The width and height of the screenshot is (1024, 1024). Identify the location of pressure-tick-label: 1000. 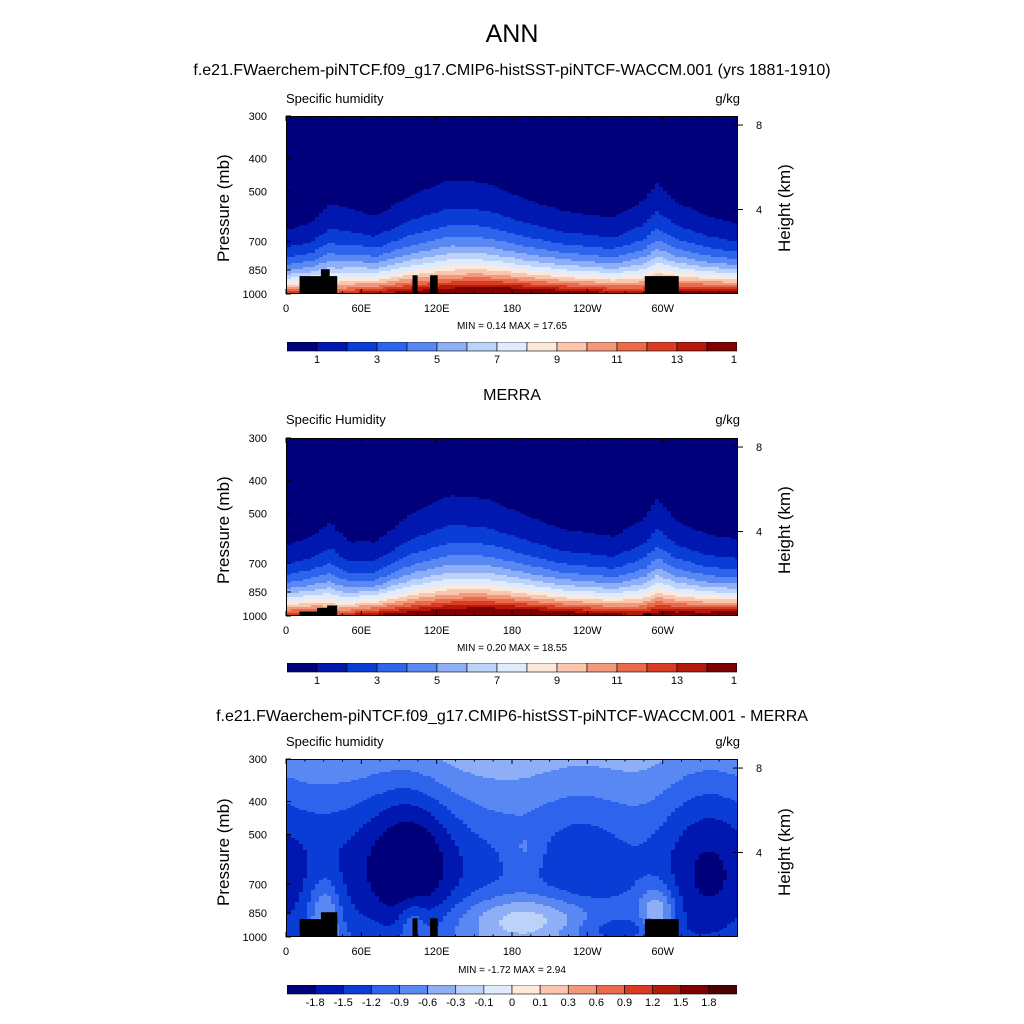
(255, 938).